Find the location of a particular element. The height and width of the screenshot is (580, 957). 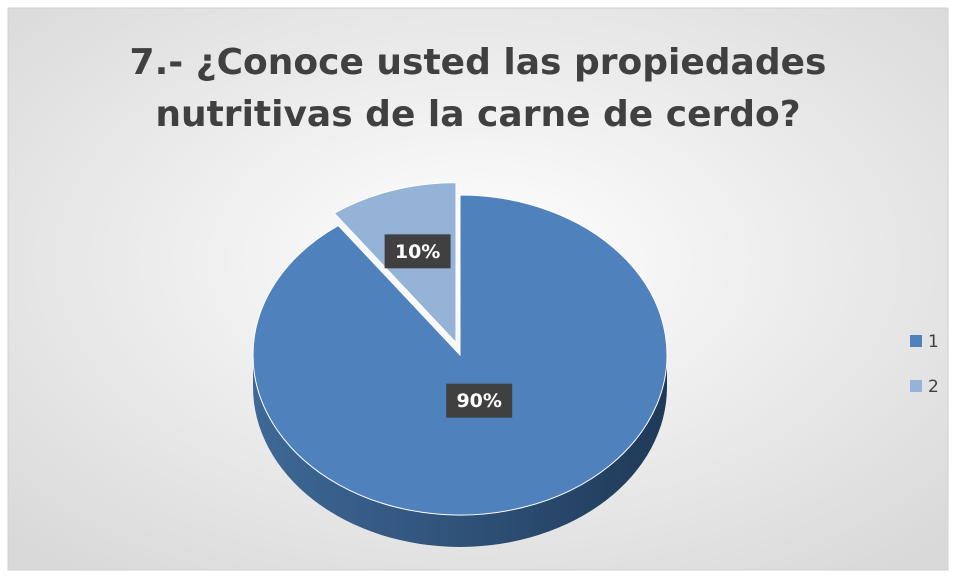

data-label: 90% is located at coordinates (478, 401).